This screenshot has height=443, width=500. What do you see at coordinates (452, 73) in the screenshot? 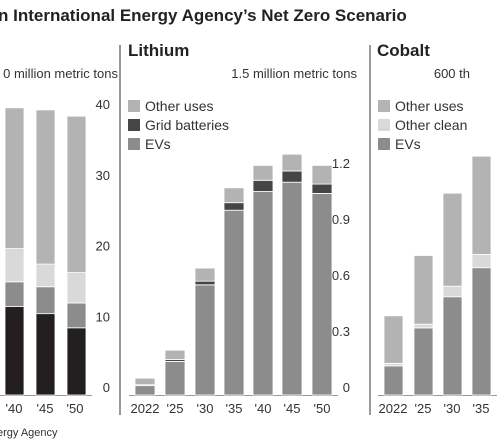
I see `unit-label: 600 th` at bounding box center [452, 73].